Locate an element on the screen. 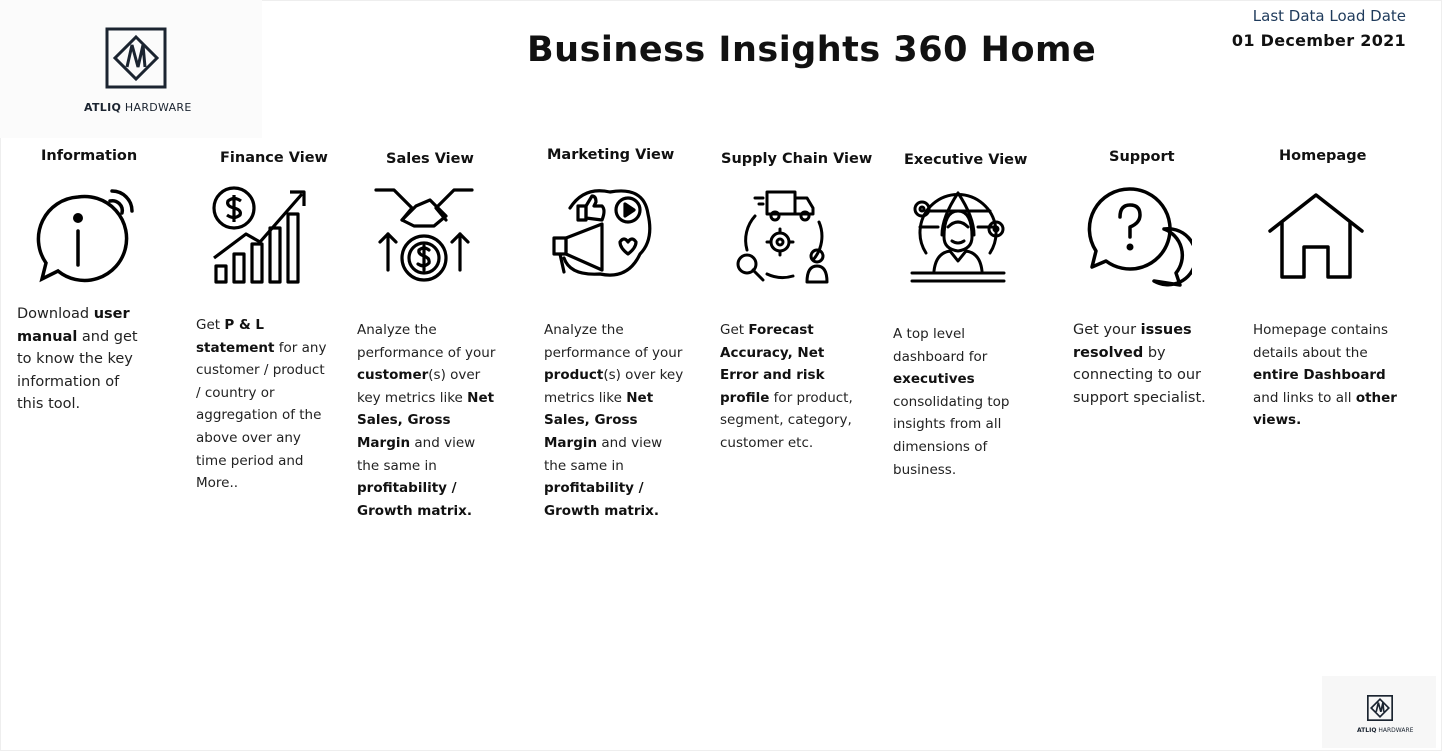 The height and width of the screenshot is (751, 1442). page-title: Business Insights 360 Home is located at coordinates (812, 50).